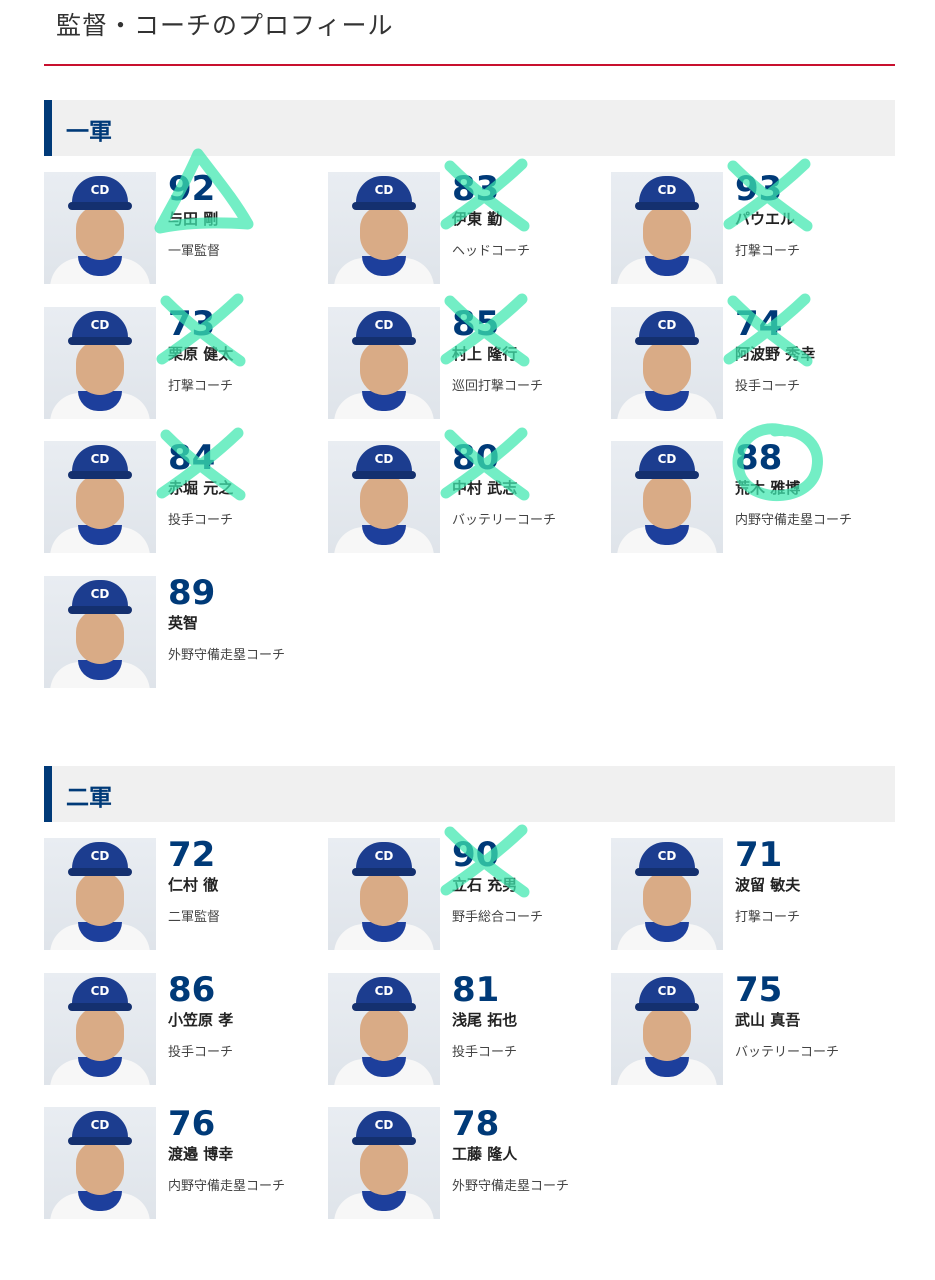  Describe the element at coordinates (193, 219) in the screenshot. I see `staff-name: 与田 剛` at that location.